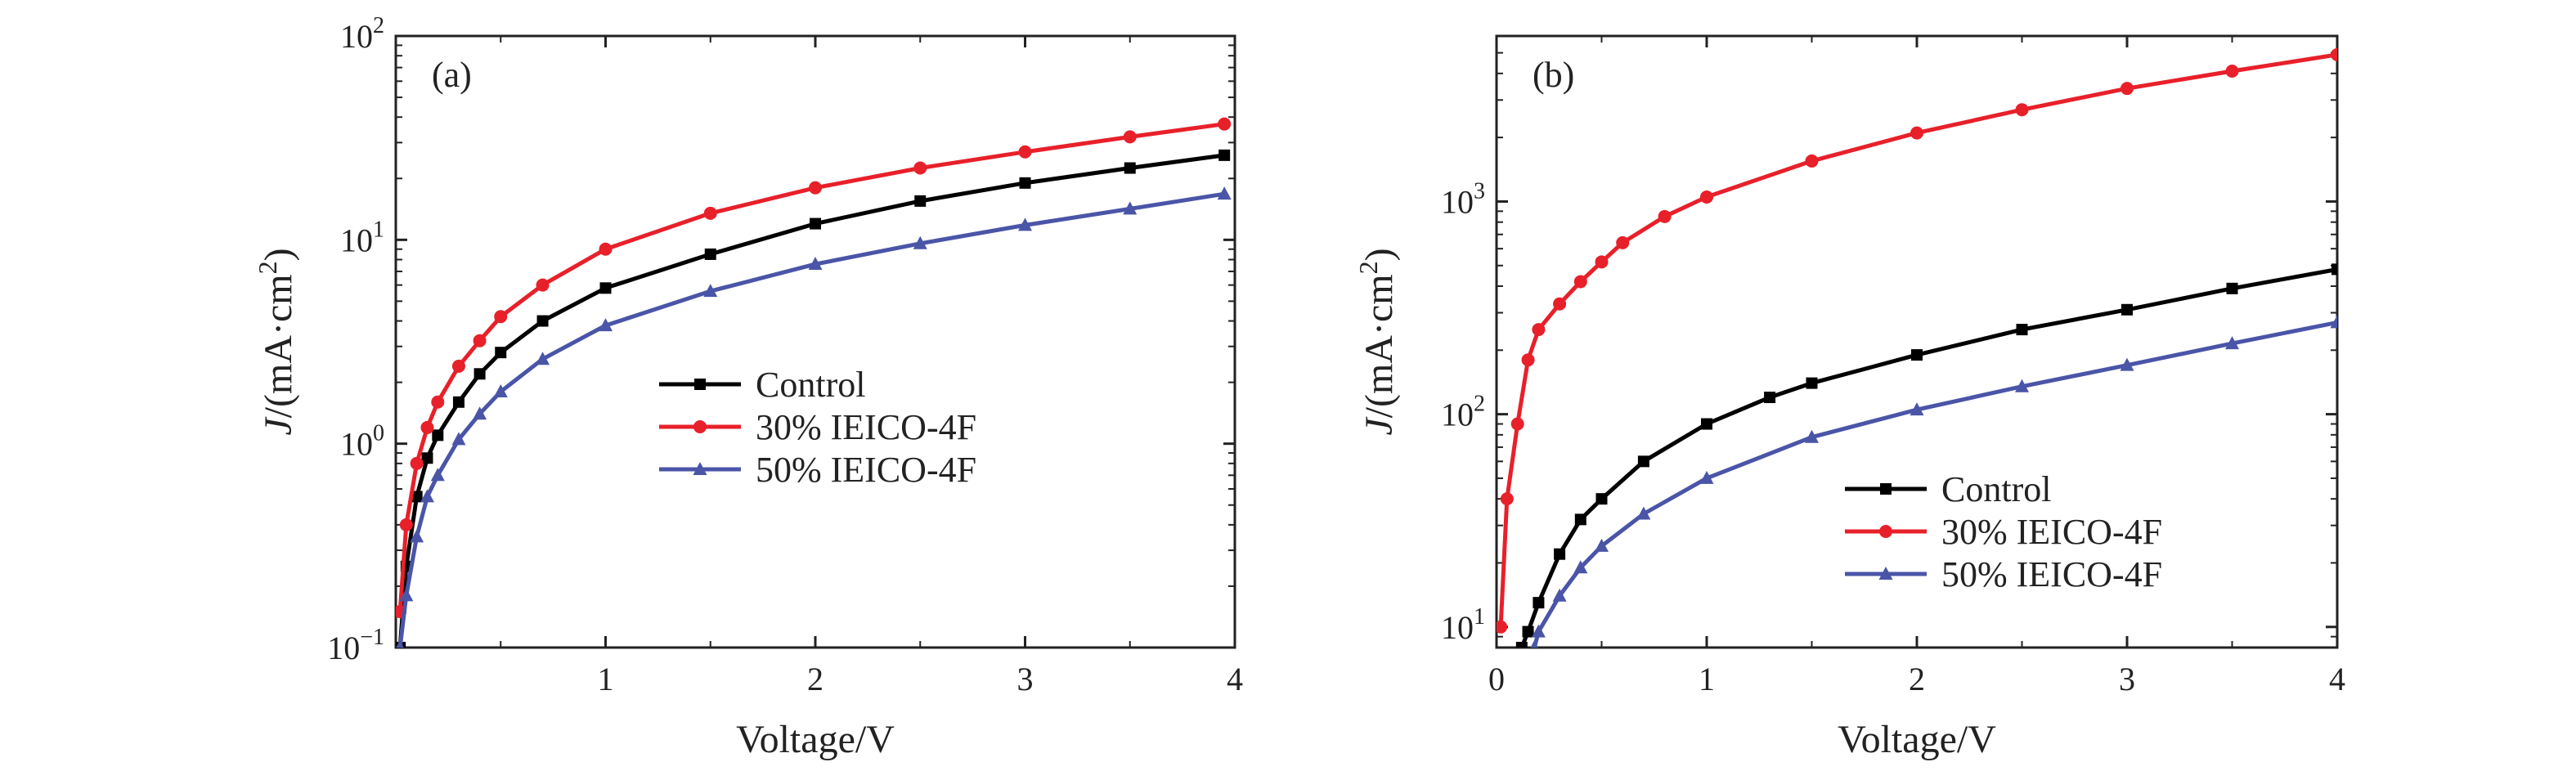  Describe the element at coordinates (1480, 617) in the screenshot. I see `y-tick-exponent: 1` at that location.